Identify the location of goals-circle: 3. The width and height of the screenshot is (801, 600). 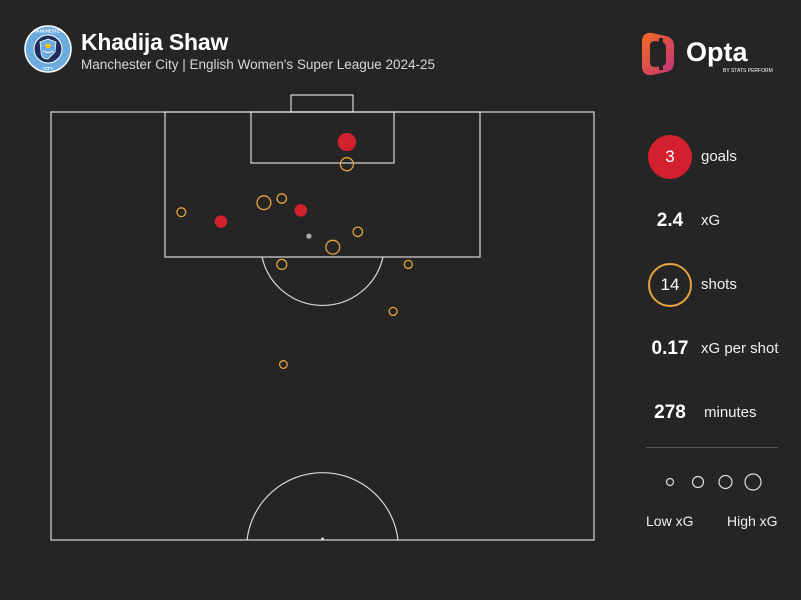
(670, 157).